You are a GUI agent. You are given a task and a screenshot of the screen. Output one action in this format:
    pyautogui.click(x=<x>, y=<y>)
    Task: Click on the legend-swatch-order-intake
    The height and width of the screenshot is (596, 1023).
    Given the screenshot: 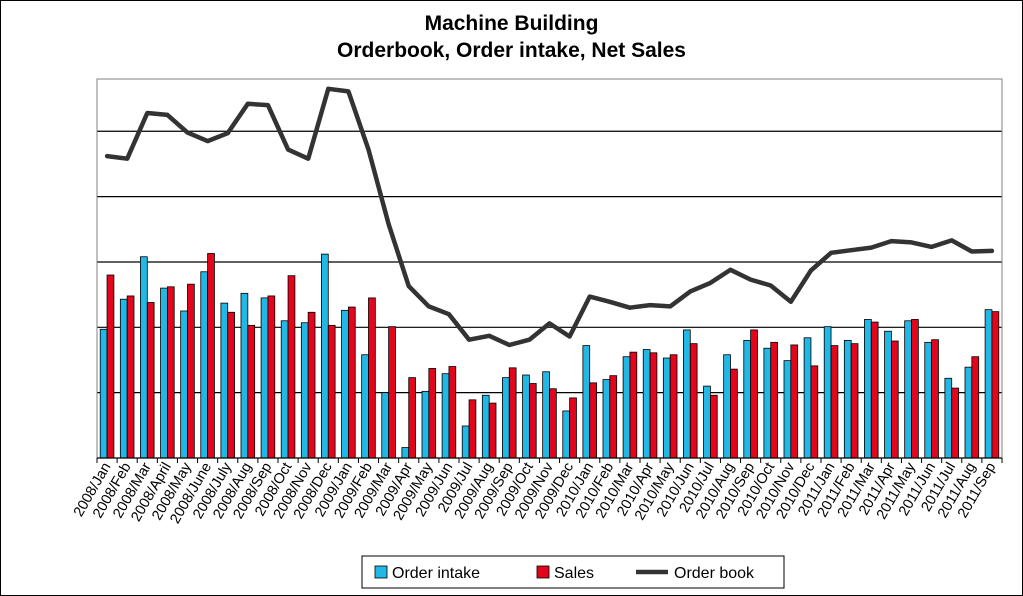 What is the action you would take?
    pyautogui.click(x=381, y=572)
    